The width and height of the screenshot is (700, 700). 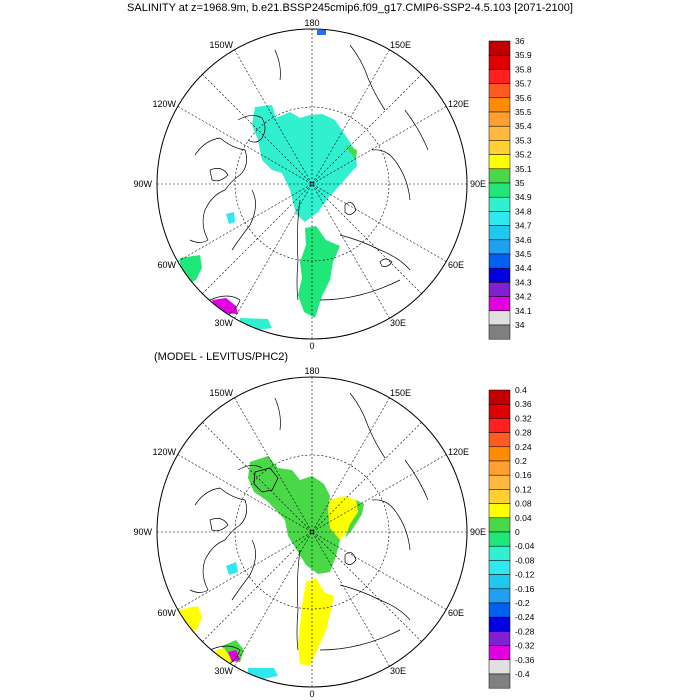 What do you see at coordinates (319, 272) in the screenshot?
I see `atlantic-inflow-region` at bounding box center [319, 272].